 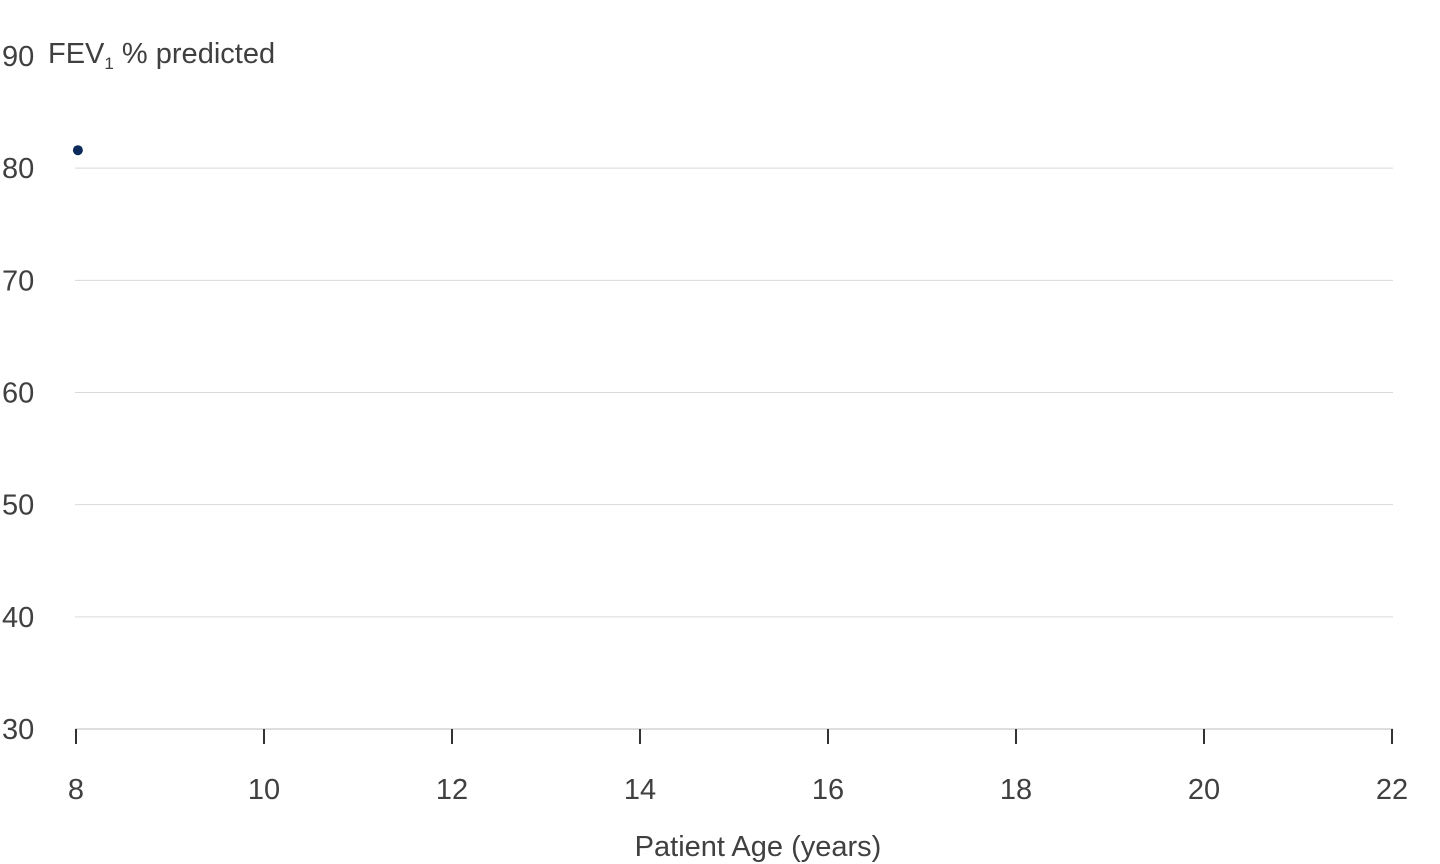 I want to click on data-points, so click(x=77, y=150).